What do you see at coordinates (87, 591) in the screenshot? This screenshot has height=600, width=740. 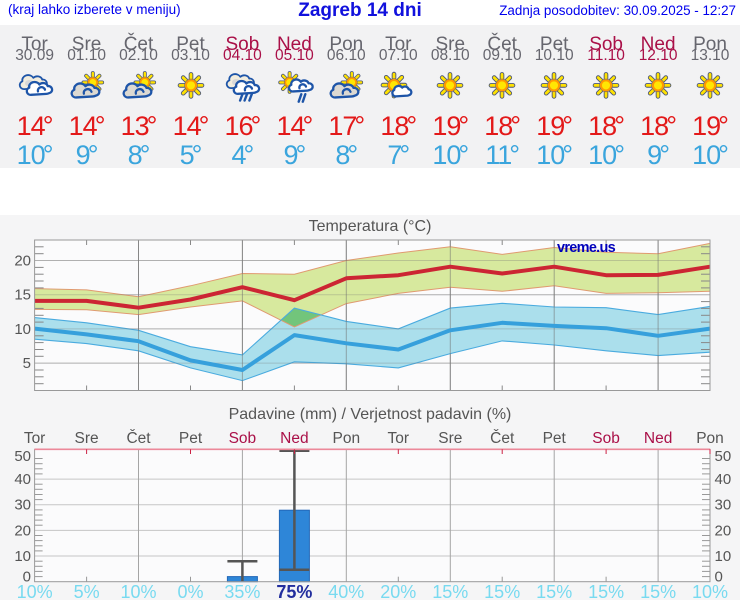 I see `svg-text: 5%` at bounding box center [87, 591].